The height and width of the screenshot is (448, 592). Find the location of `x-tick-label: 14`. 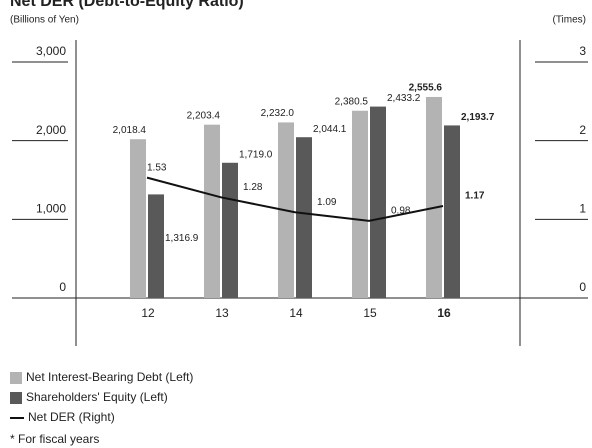

x-tick-label: 14 is located at coordinates (296, 313).